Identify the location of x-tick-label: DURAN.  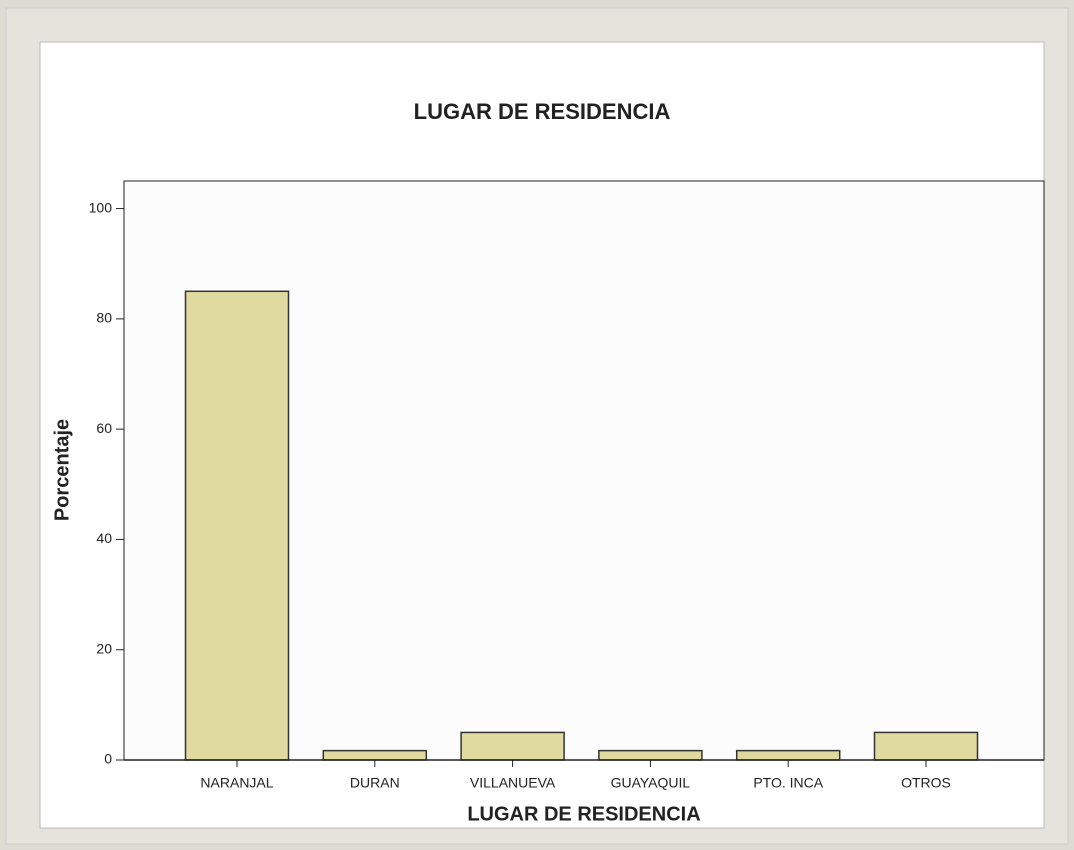
(375, 783).